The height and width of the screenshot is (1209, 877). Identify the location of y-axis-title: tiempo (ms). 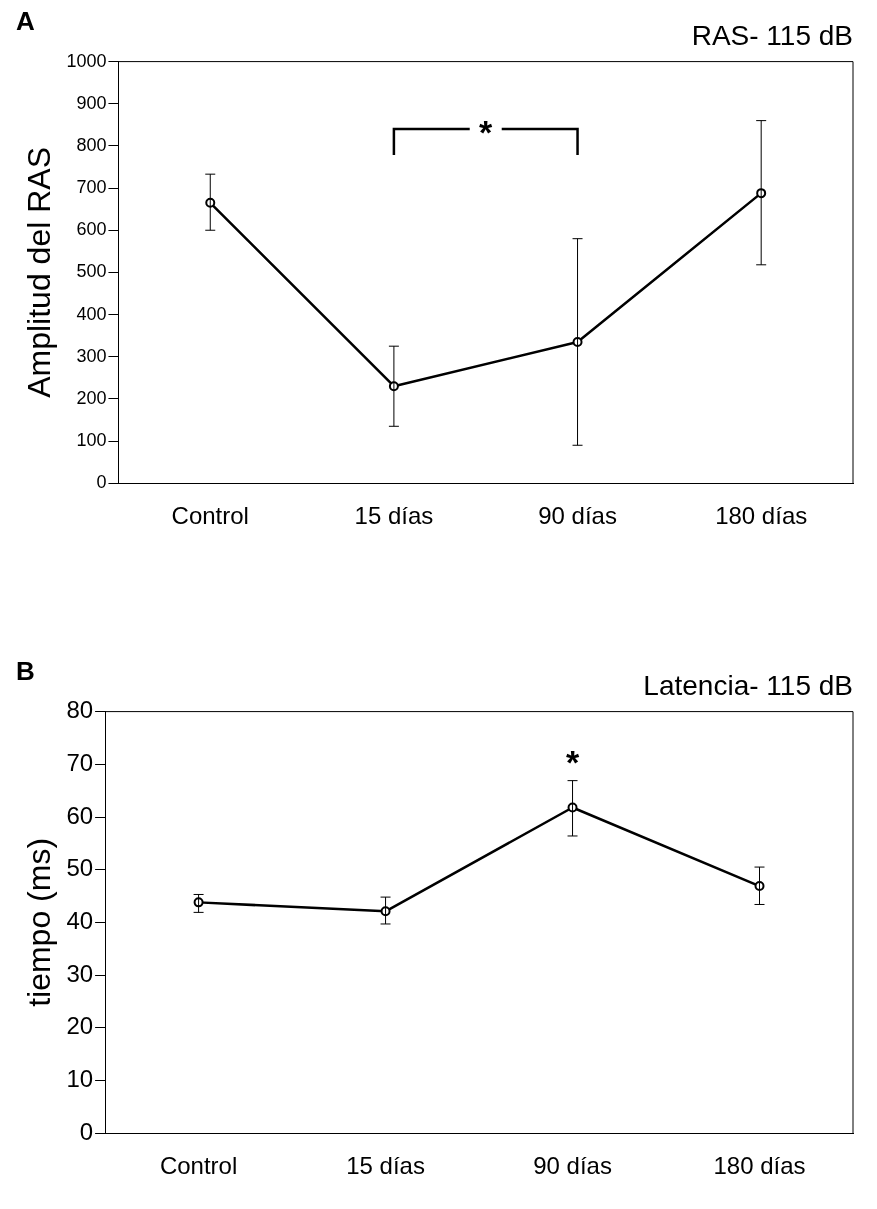
(39, 922).